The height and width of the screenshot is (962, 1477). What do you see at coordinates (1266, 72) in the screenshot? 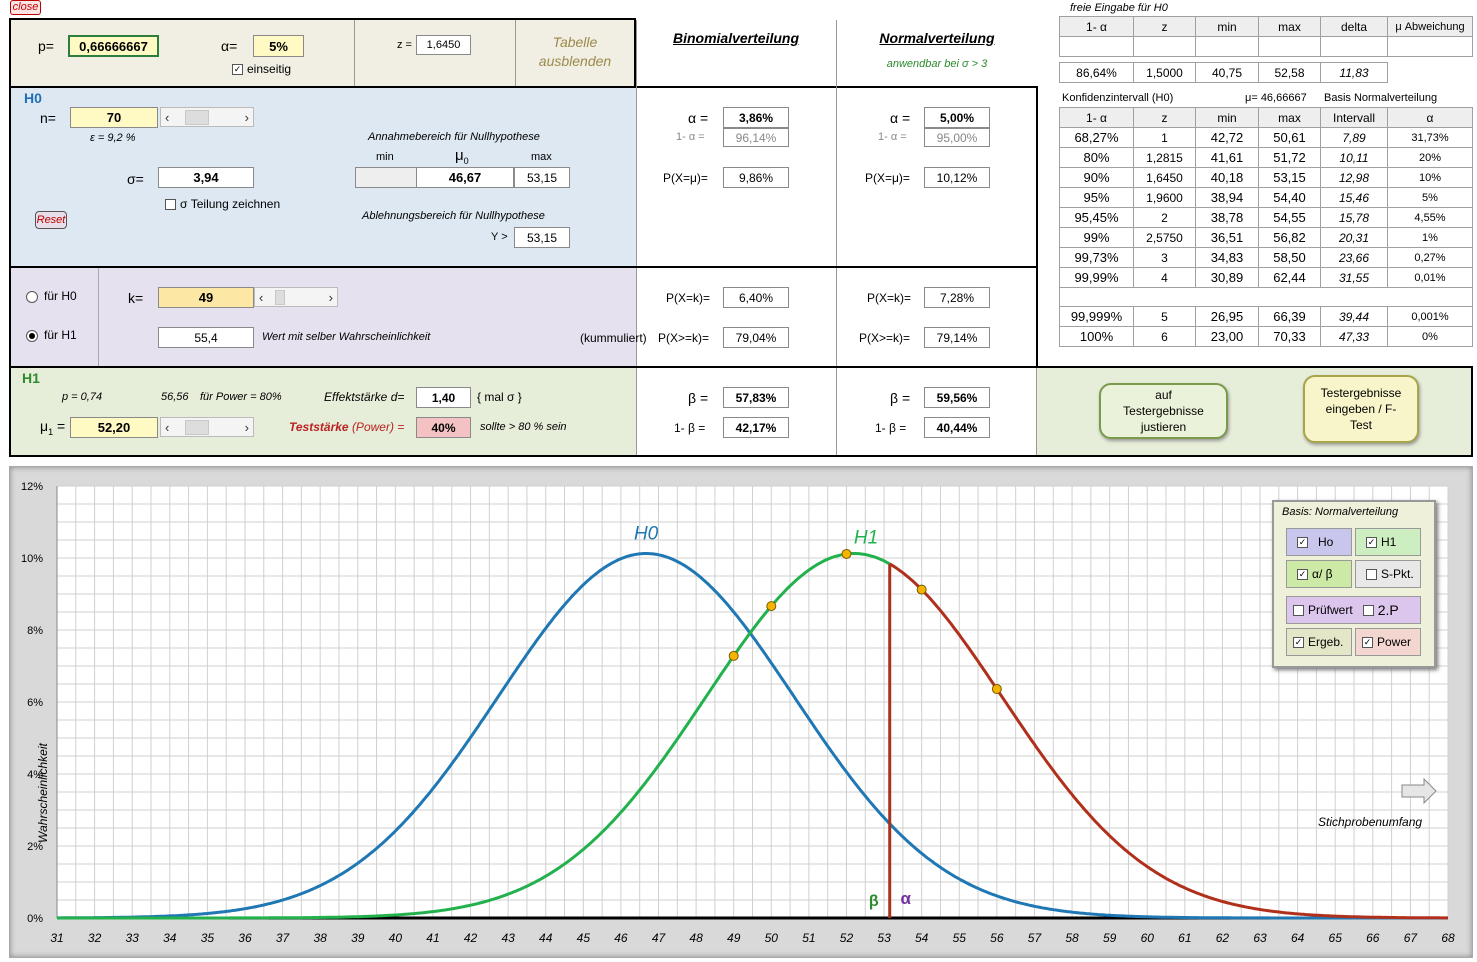
I see `free-result-row: 86,64% 1,5000 40,75 52,58 11,83` at bounding box center [1266, 72].